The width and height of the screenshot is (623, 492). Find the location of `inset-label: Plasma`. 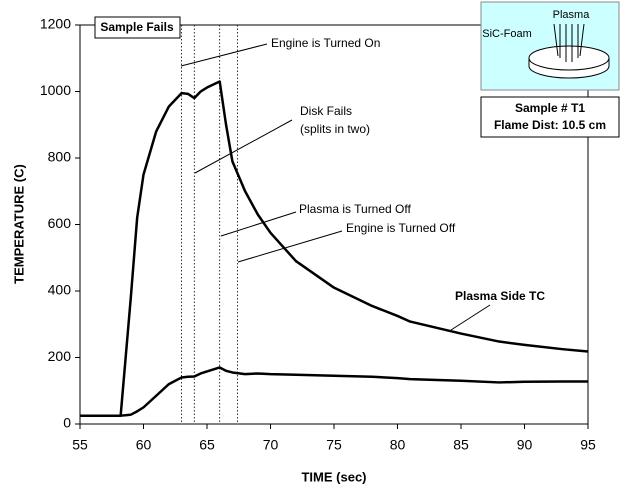

inset-label: Plasma is located at coordinates (572, 15).